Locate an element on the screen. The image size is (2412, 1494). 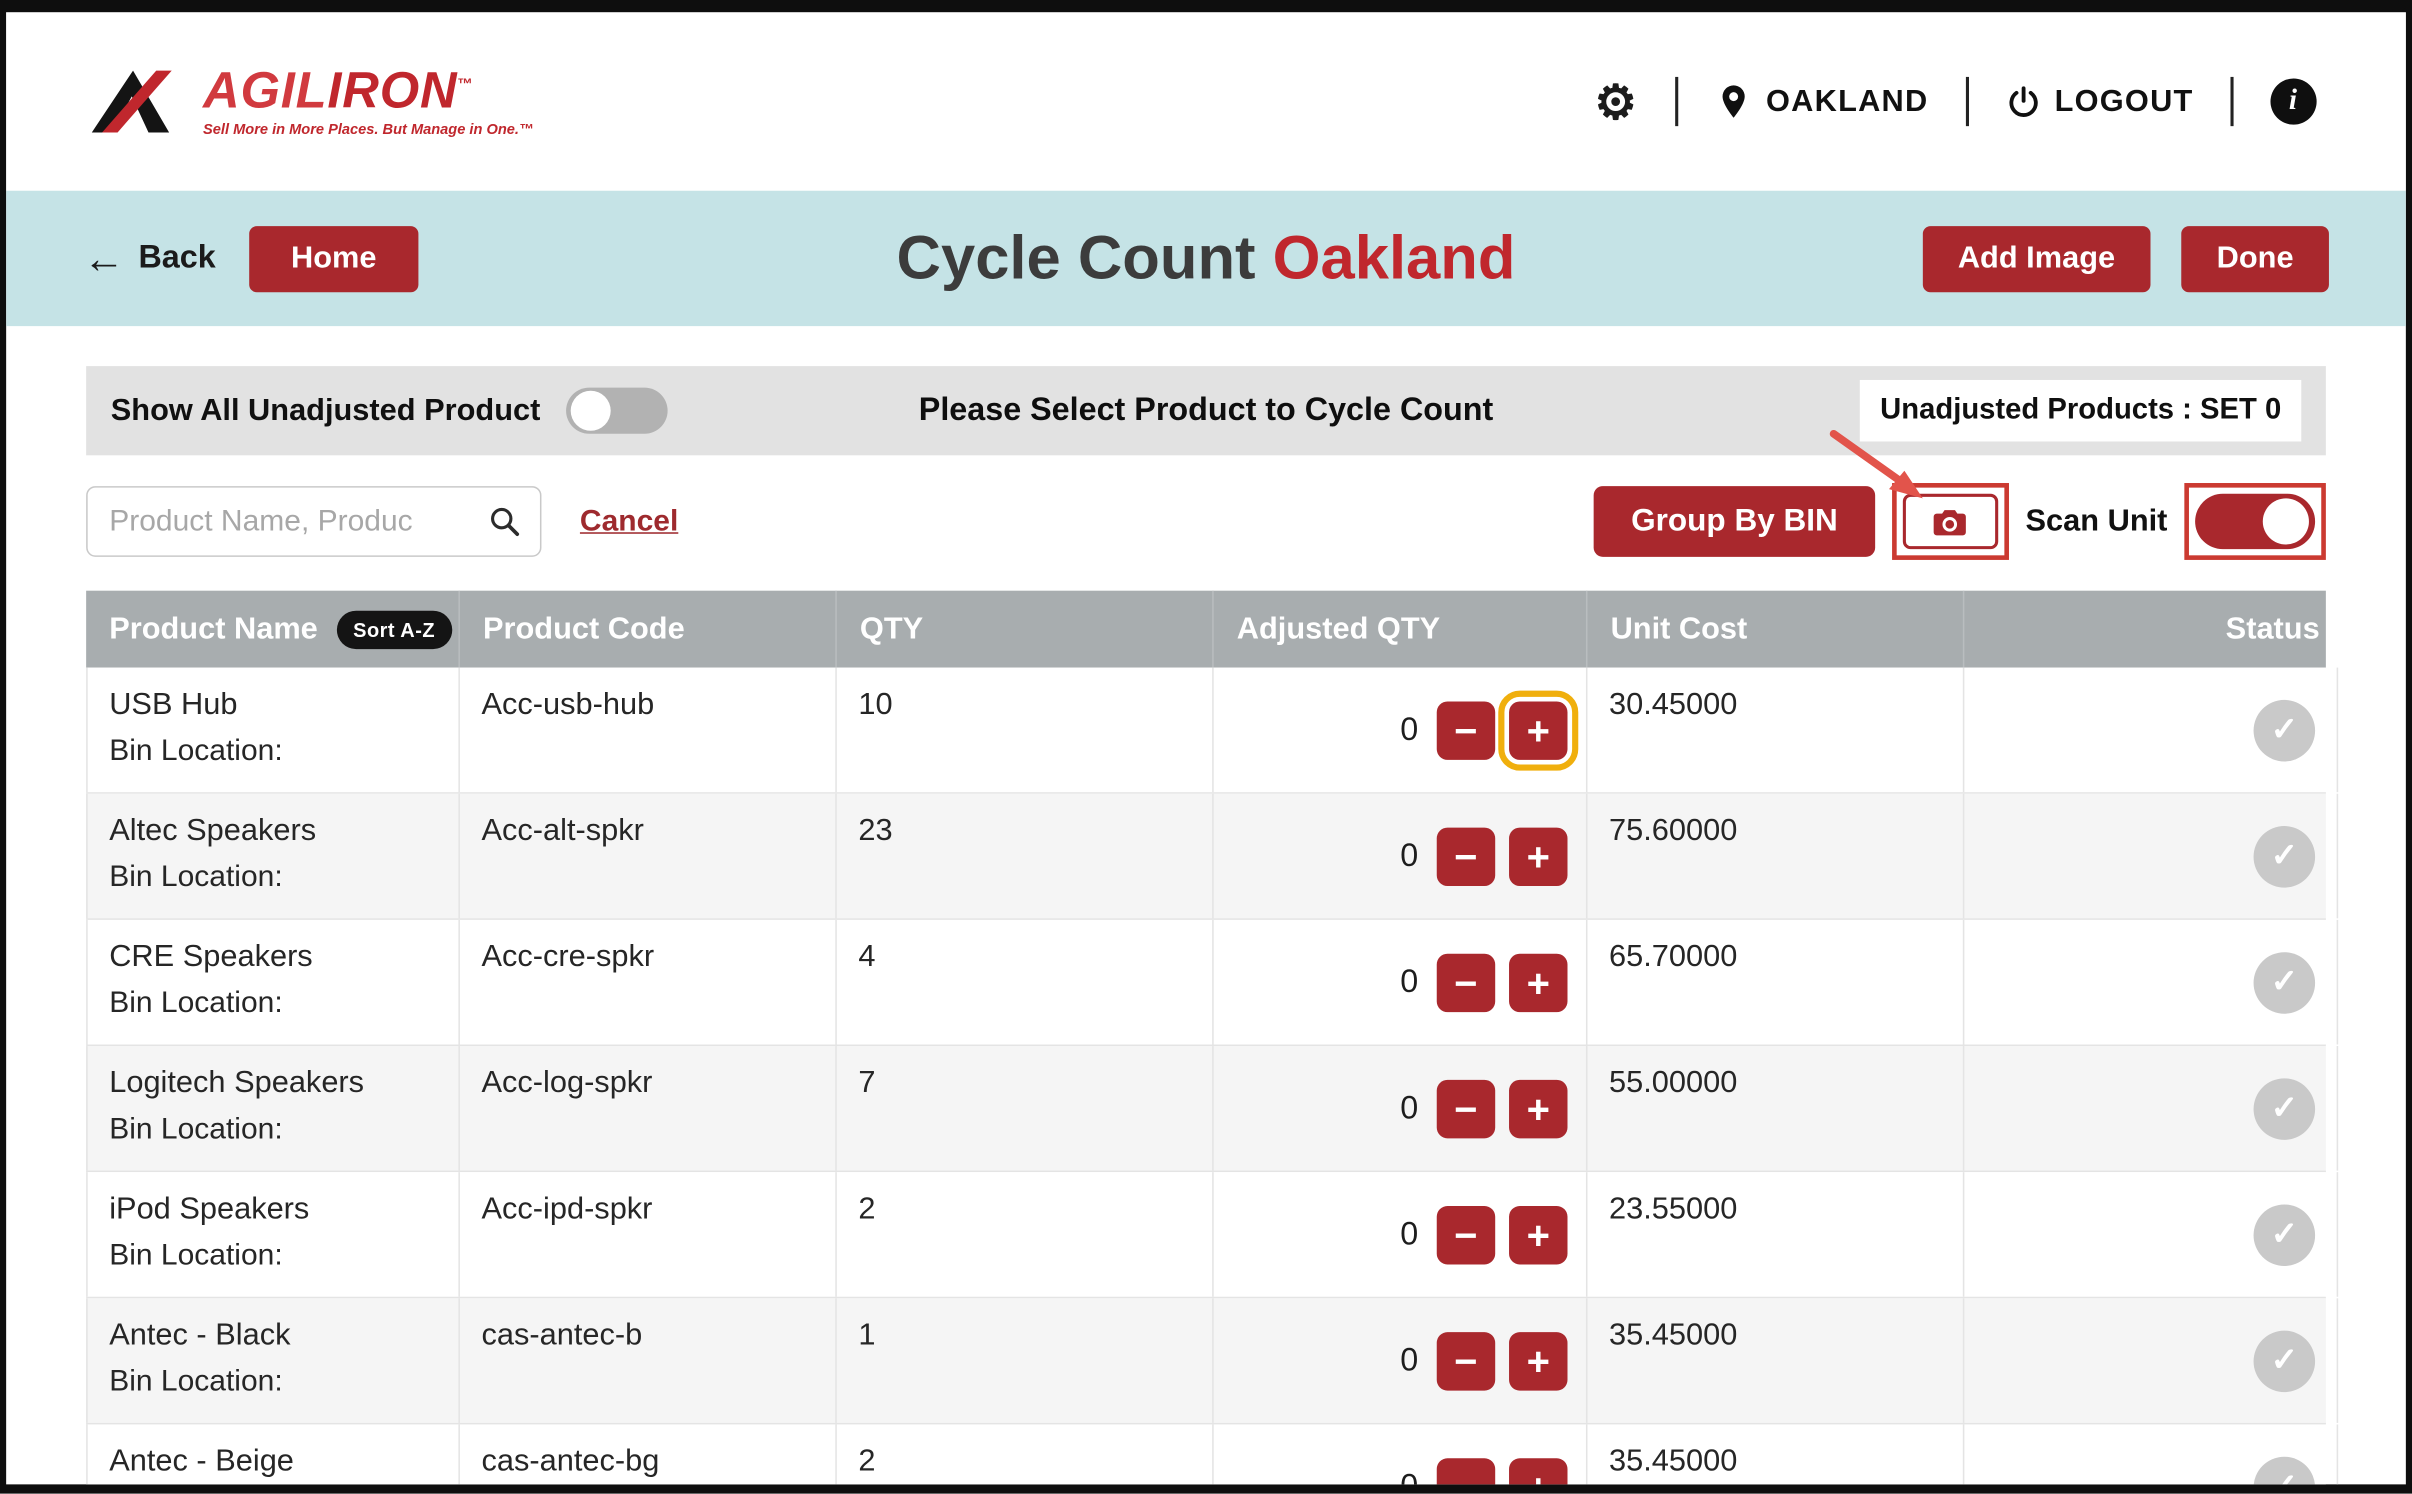
qty-cell: 7 is located at coordinates (1025, 1108).